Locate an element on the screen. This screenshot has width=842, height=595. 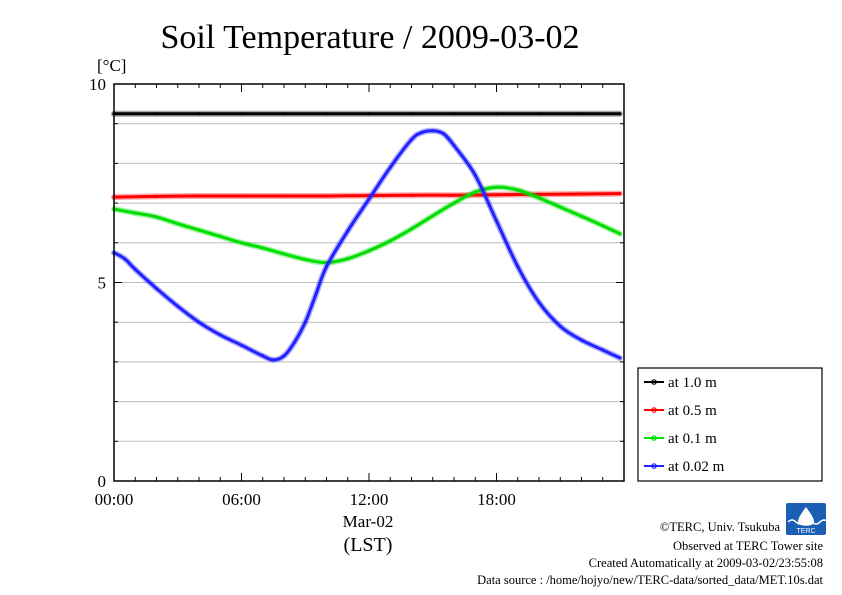
y-axis-unit-label: [°C] is located at coordinates (111, 65).